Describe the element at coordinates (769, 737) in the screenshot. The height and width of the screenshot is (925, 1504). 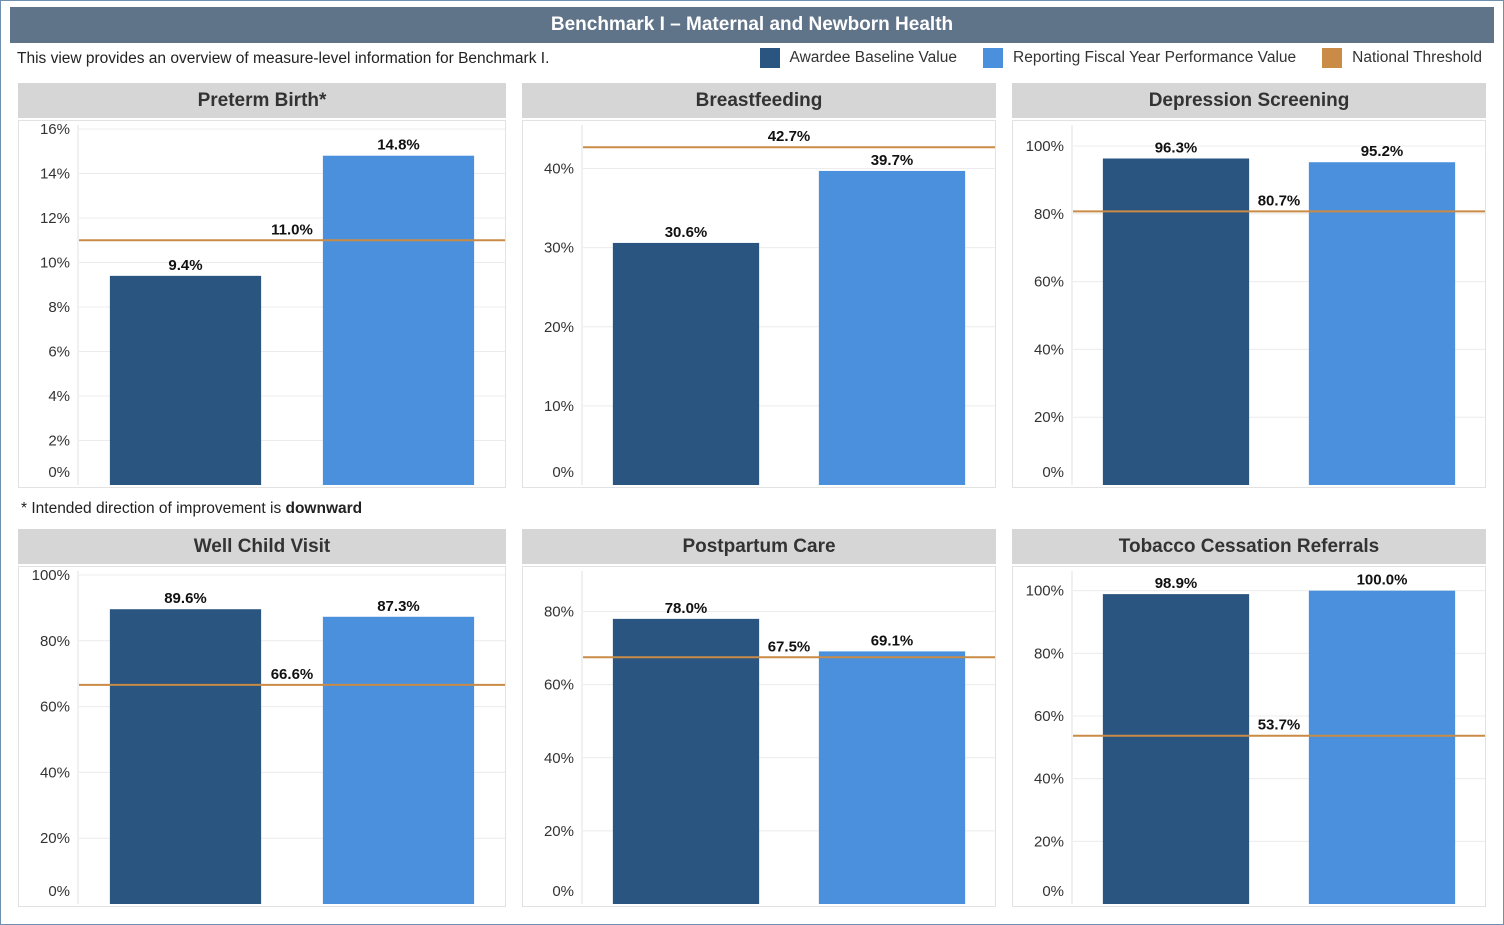
I see `chart-svg: 0% 20% 40% 60% 80% 78.0% 69.1% 67.5%` at that location.